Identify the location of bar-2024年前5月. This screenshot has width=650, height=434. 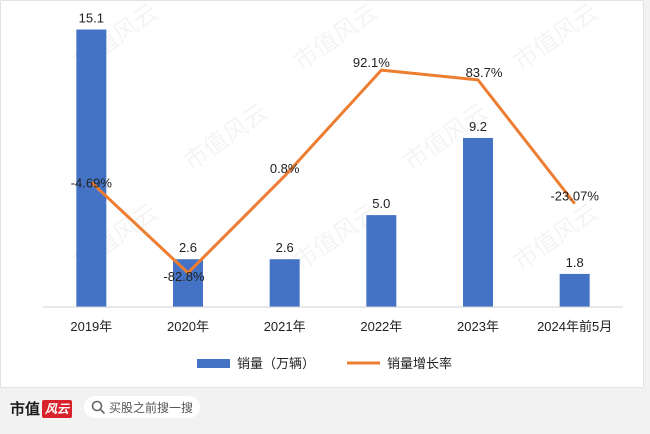
(574, 290).